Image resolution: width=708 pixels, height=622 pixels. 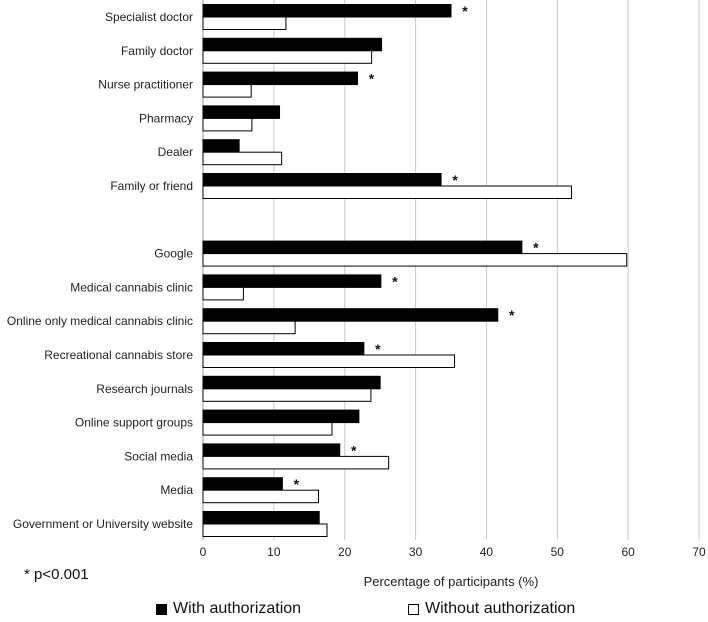 I want to click on legend-item-with-authorization: With authorization, so click(x=228, y=609).